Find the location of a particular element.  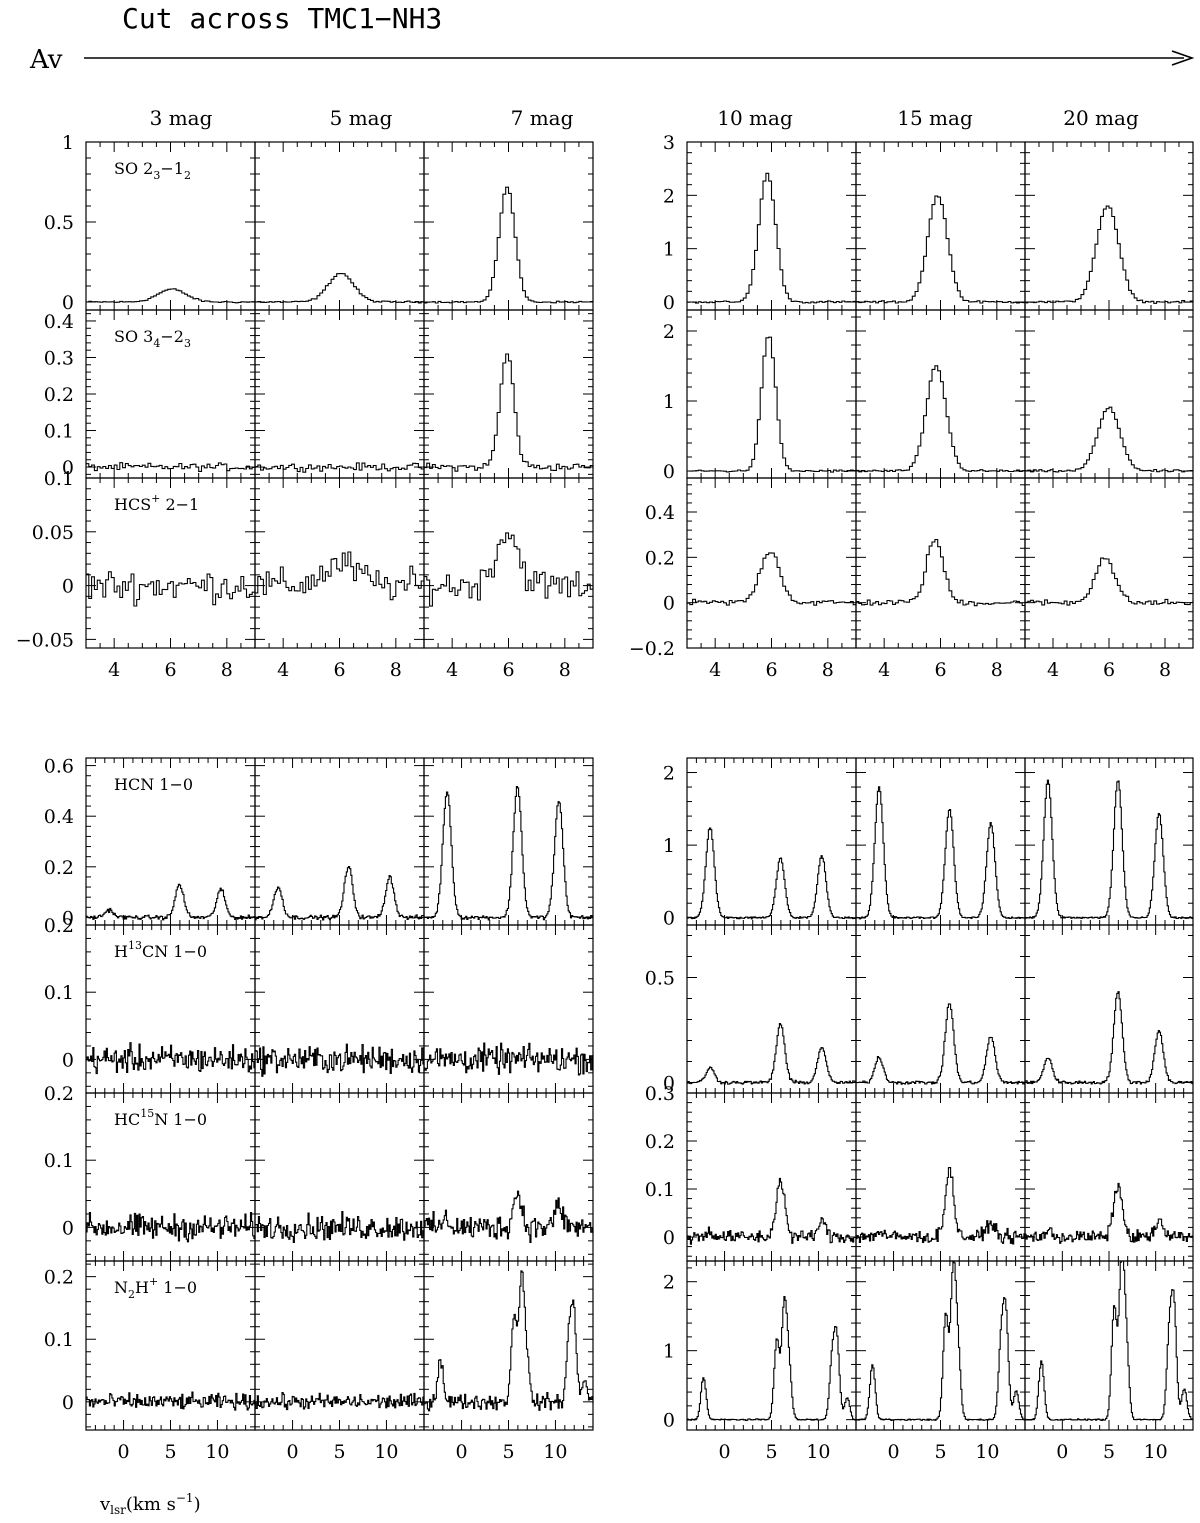

panel-bottom-right-r1-c0 is located at coordinates (771, 1009).